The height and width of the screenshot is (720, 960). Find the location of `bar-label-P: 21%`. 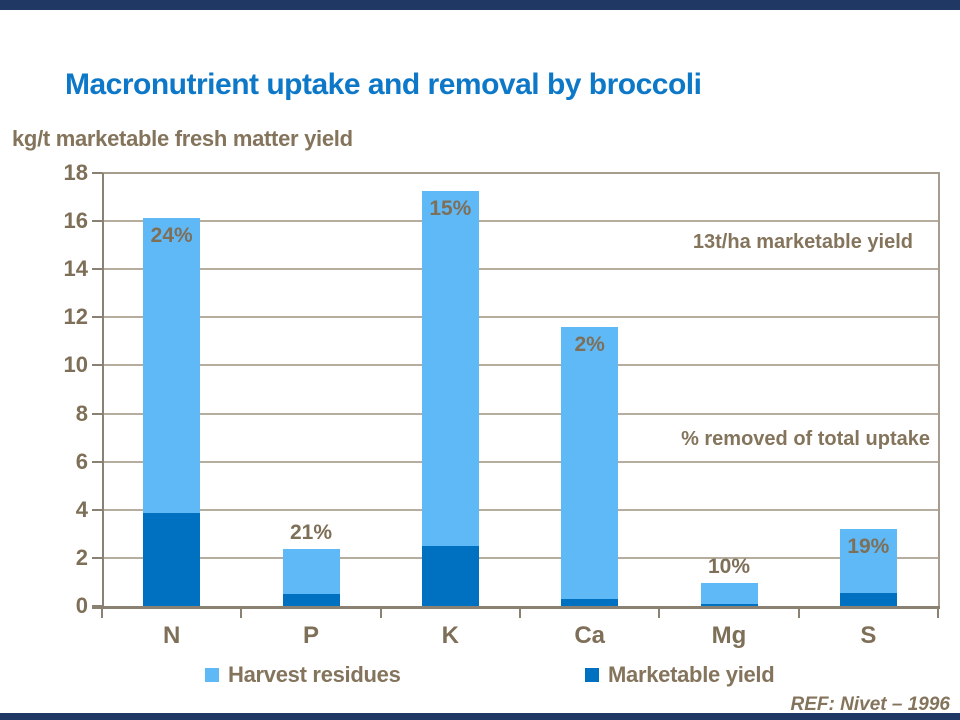

bar-label-P: 21% is located at coordinates (311, 533).